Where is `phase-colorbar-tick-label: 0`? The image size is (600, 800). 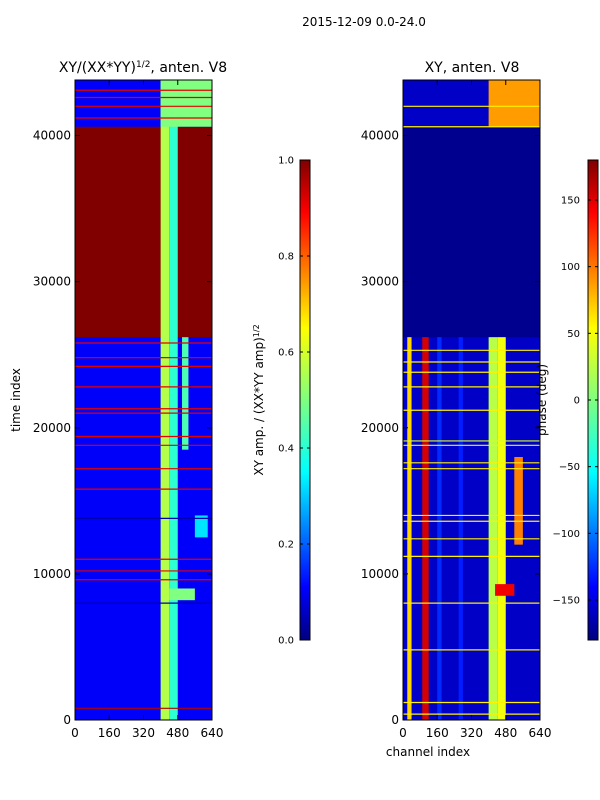
phase-colorbar-tick-label: 0 is located at coordinates (577, 401).